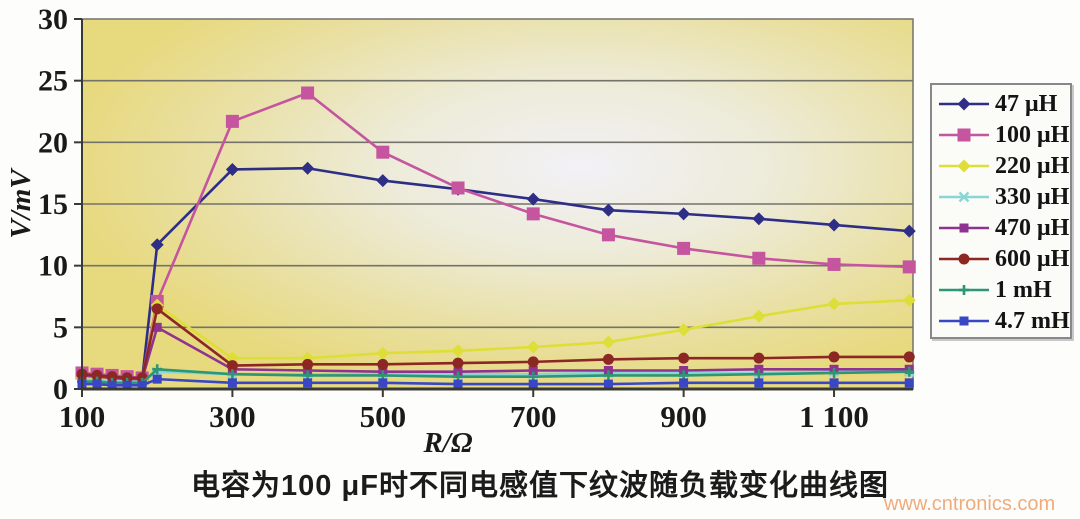 The width and height of the screenshot is (1080, 519). Describe the element at coordinates (1032, 196) in the screenshot. I see `legend-label: 330 μH` at that location.